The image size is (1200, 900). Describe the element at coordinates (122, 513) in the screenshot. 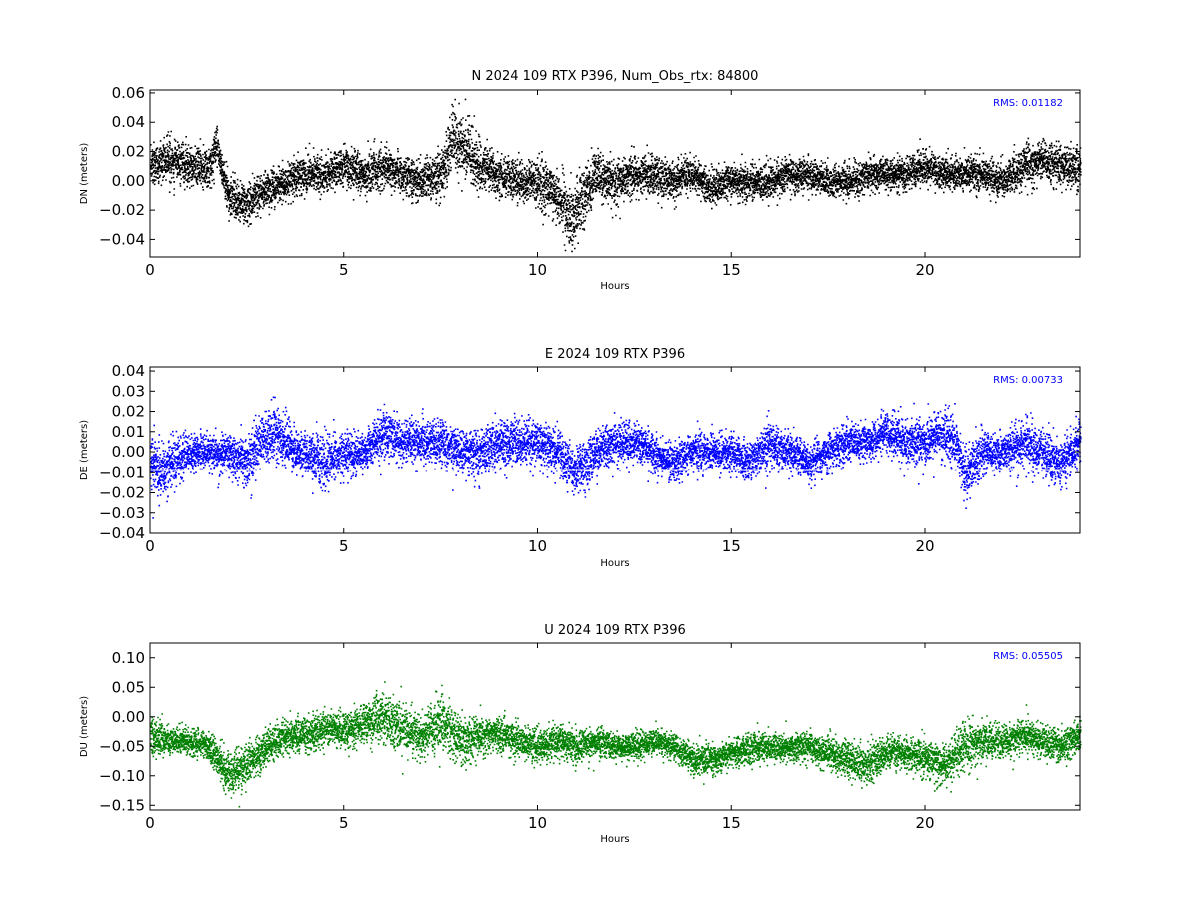

I see `y-tick-label: −0.03` at that location.